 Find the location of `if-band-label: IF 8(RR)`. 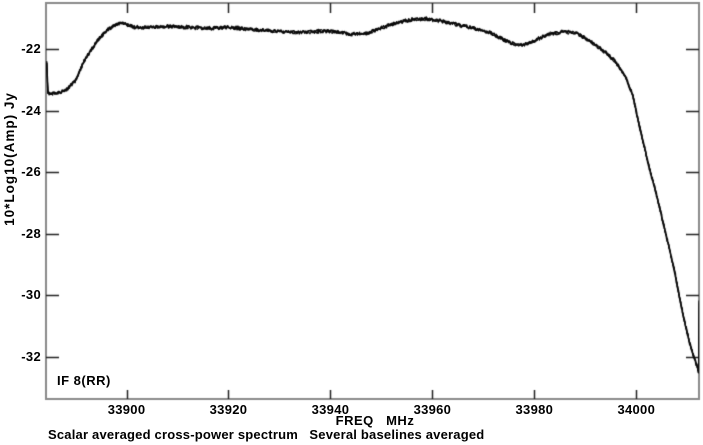

if-band-label: IF 8(RR) is located at coordinates (84, 380).